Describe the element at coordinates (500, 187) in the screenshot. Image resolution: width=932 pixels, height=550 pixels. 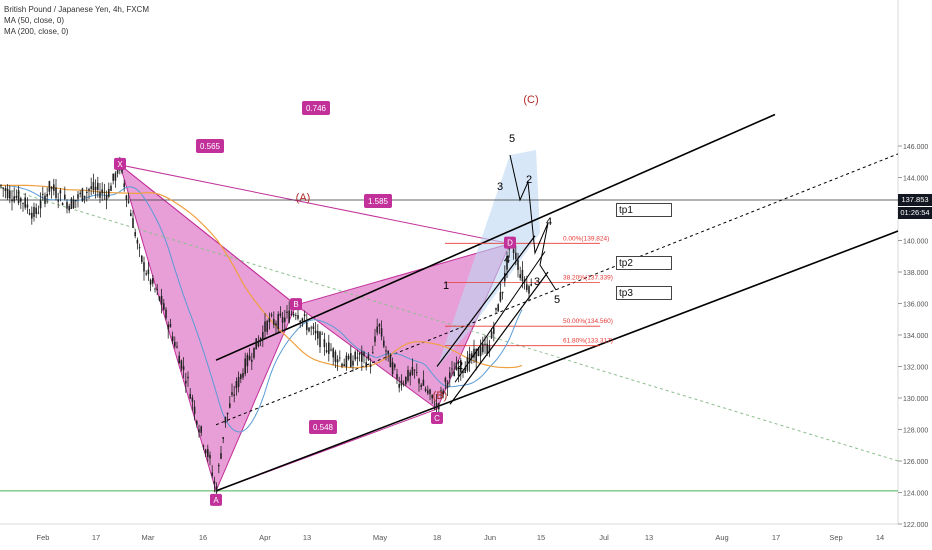
I see `wave-label: 3` at that location.